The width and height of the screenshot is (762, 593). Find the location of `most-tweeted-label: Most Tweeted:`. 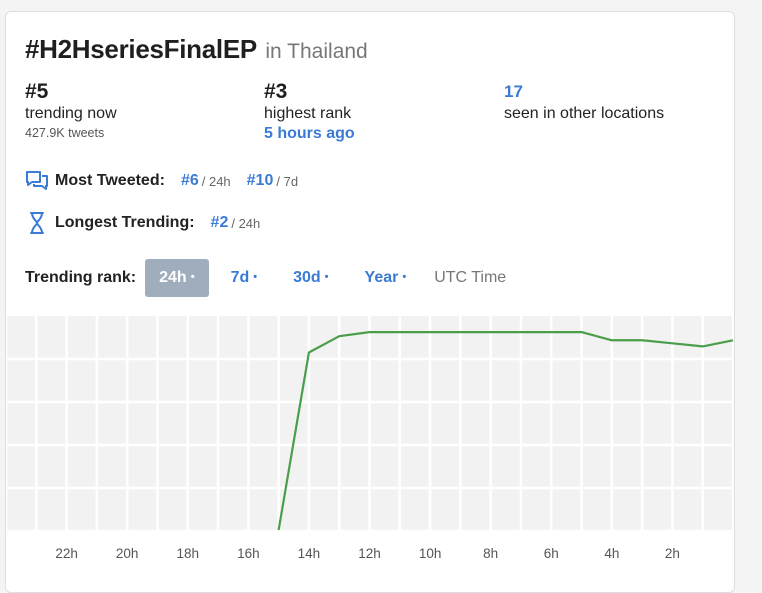

most-tweeted-label: Most Tweeted: is located at coordinates (110, 180).